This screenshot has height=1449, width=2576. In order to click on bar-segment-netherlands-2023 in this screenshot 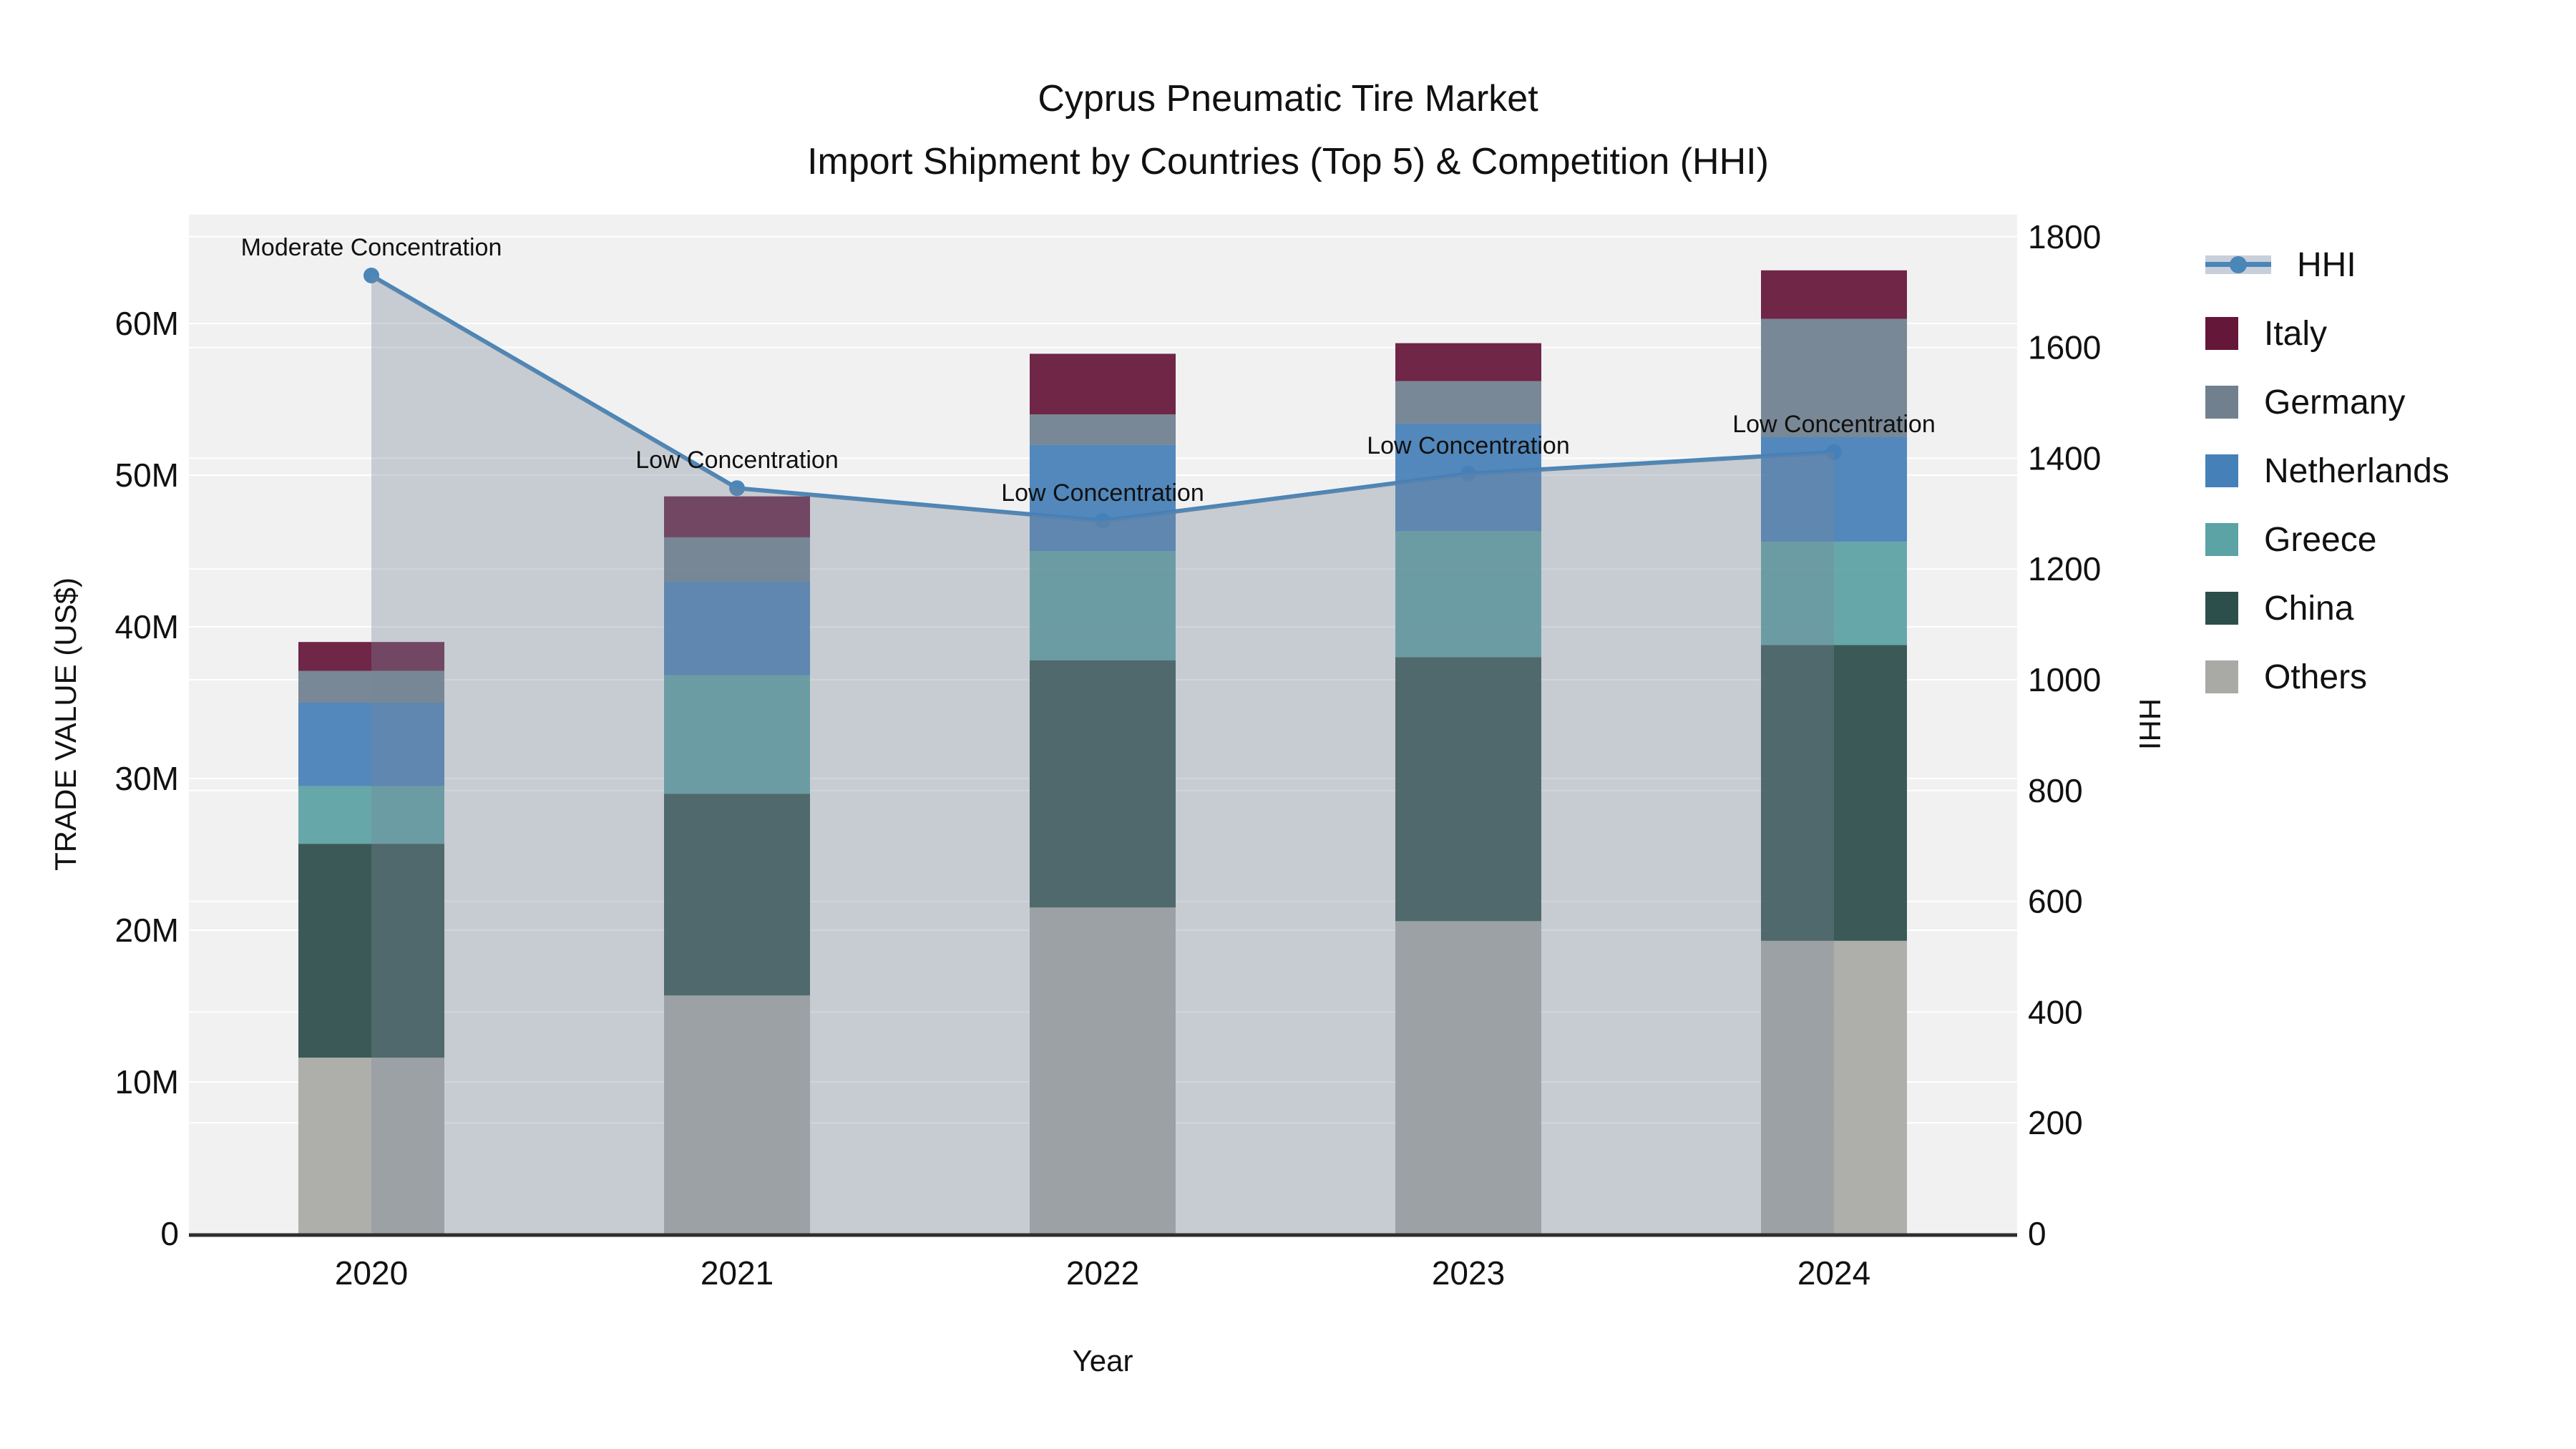, I will do `click(1468, 478)`.